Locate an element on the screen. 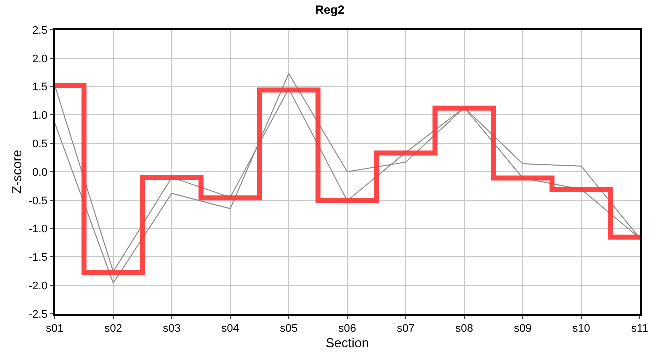 This screenshot has width=660, height=360. y-tick-label: -1.5 is located at coordinates (38, 258).